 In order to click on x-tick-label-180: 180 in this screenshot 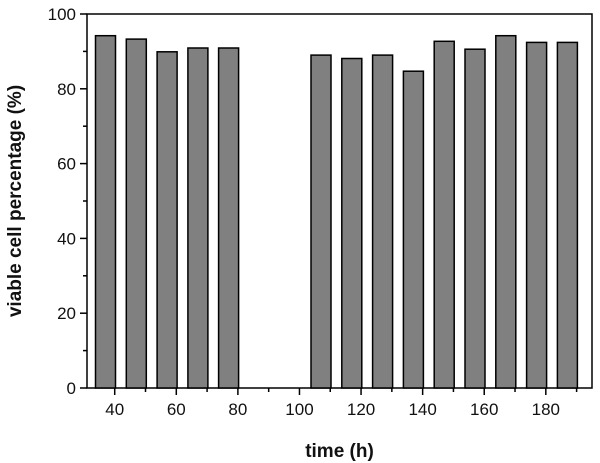, I will do `click(546, 409)`.